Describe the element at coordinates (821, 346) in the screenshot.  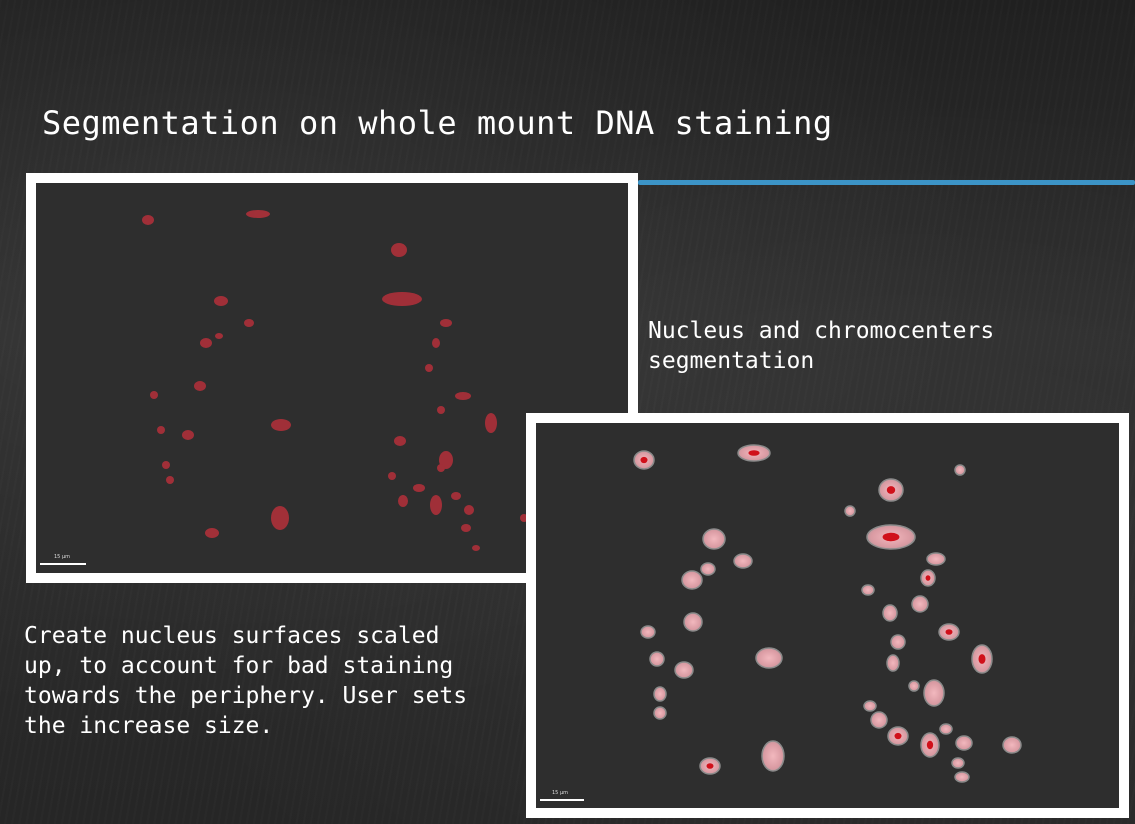
I see `caption-nucleus-segmentation: Nucleus and chromocenters segmentation` at that location.